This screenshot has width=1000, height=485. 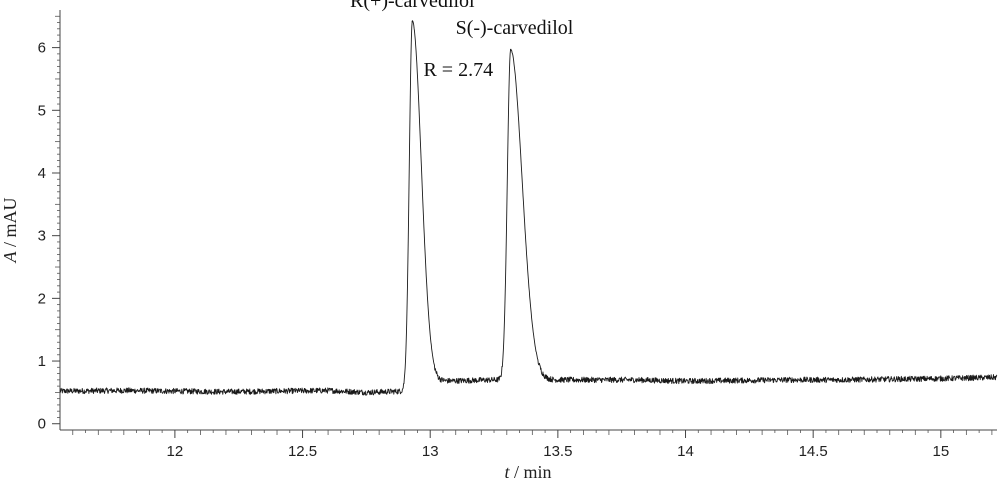 What do you see at coordinates (42, 110) in the screenshot?
I see `y-tick-label: 5` at bounding box center [42, 110].